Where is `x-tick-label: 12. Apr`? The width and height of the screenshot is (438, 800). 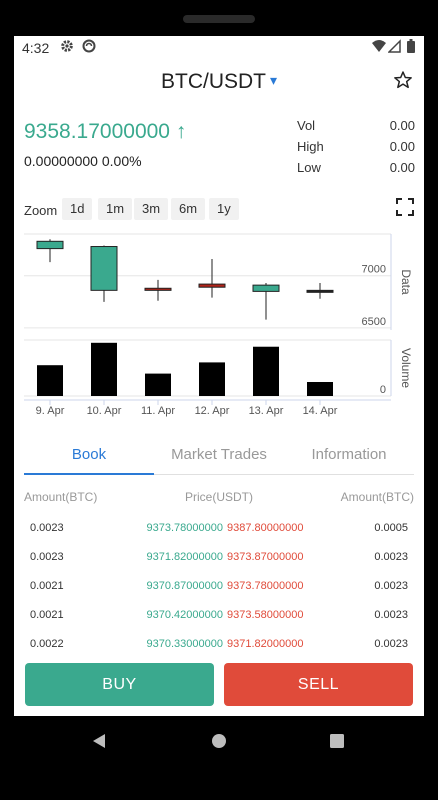 x-tick-label: 12. Apr is located at coordinates (212, 411).